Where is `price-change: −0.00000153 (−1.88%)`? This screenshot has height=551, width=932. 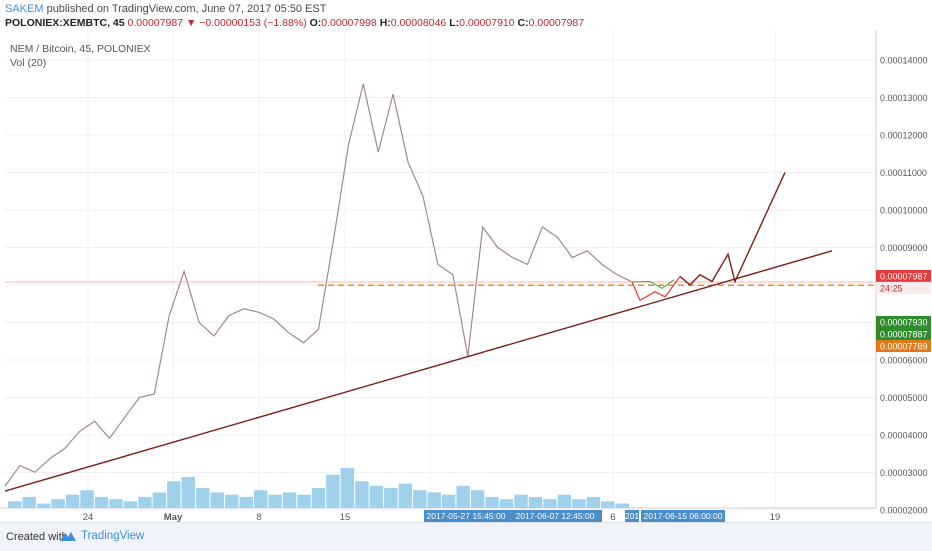
price-change: −0.00000153 (−1.88%) is located at coordinates (253, 23).